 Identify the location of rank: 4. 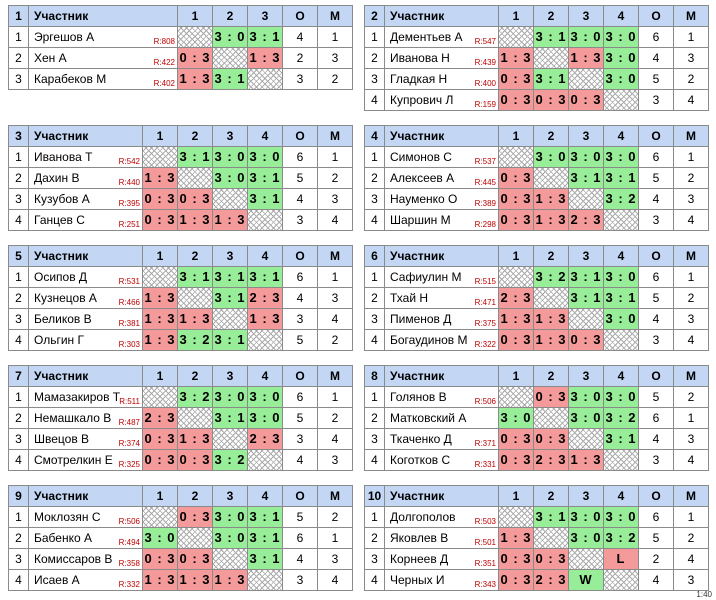
(691, 220).